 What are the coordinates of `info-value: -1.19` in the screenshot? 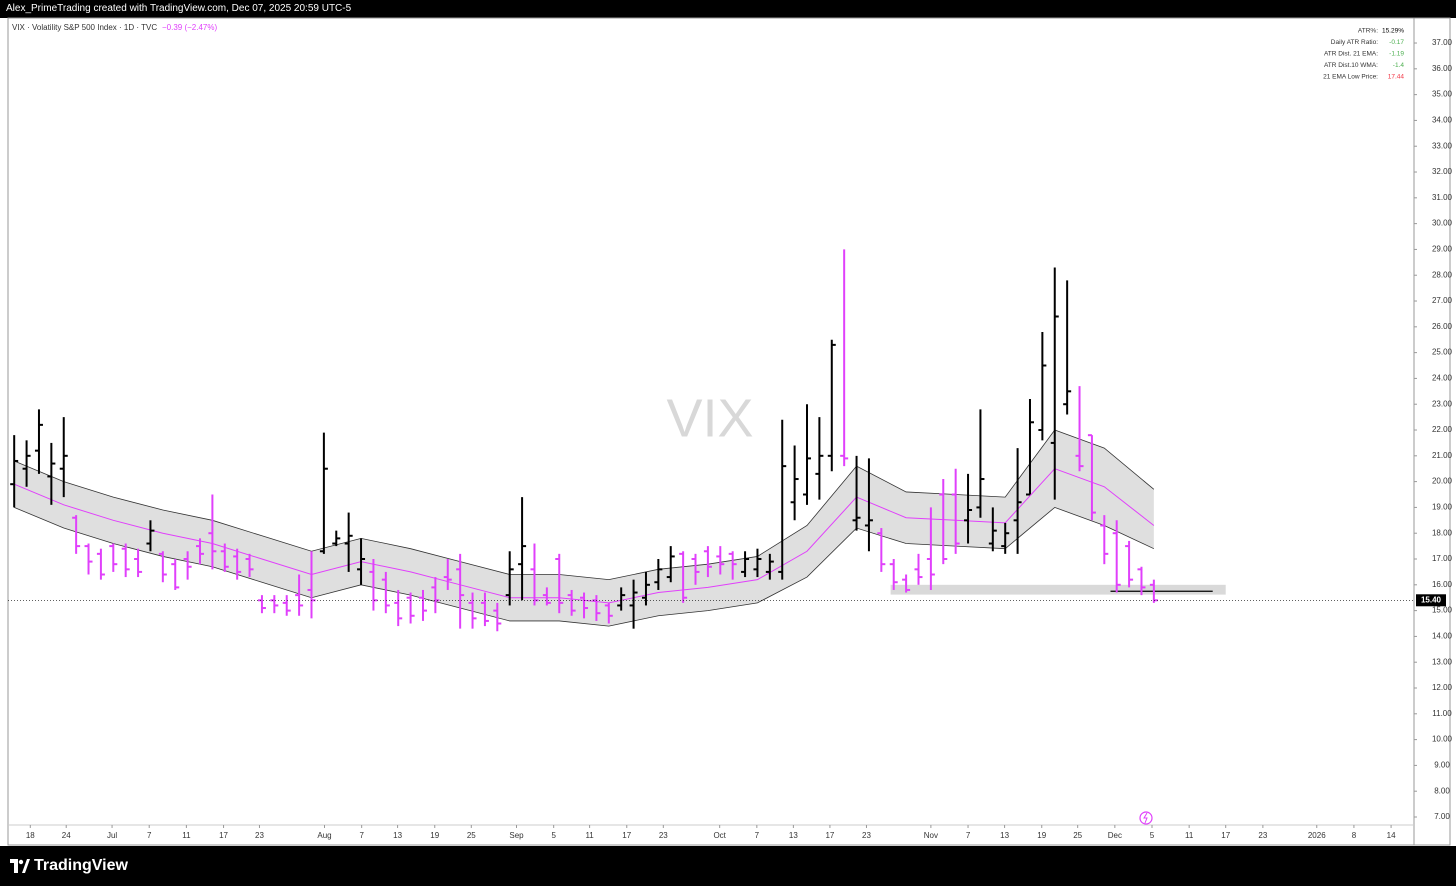 It's located at (1396, 54).